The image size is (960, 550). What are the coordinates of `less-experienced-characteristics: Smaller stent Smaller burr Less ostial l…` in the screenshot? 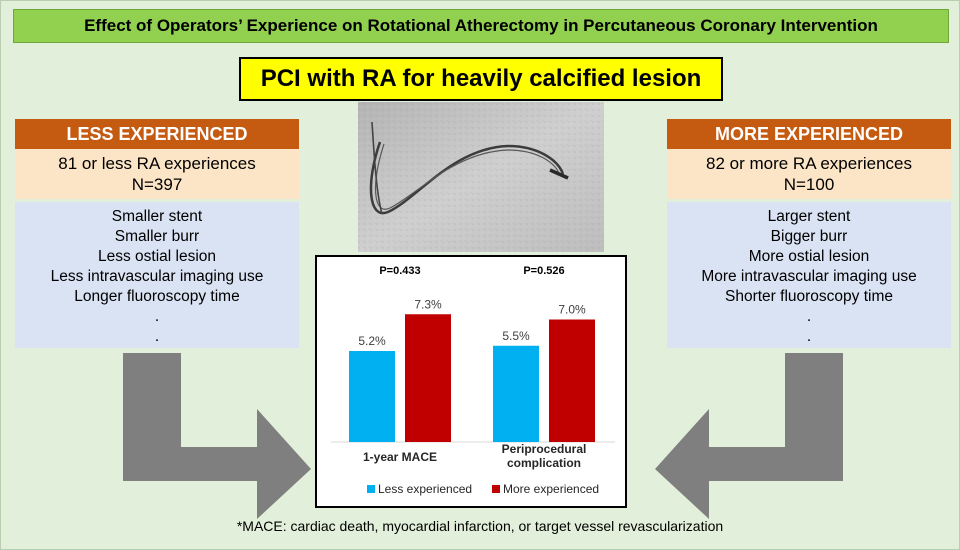 It's located at (157, 275).